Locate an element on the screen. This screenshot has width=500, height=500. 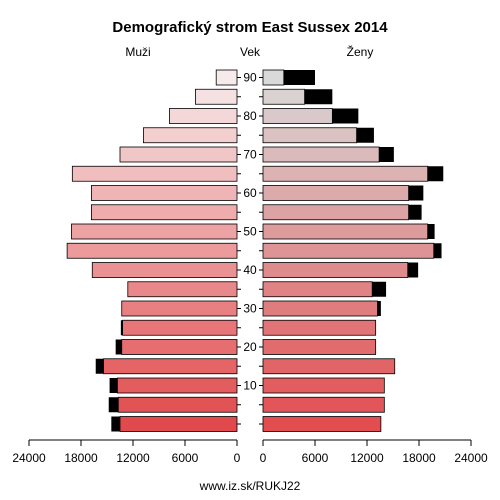
female-bar-90+ is located at coordinates (273, 77).